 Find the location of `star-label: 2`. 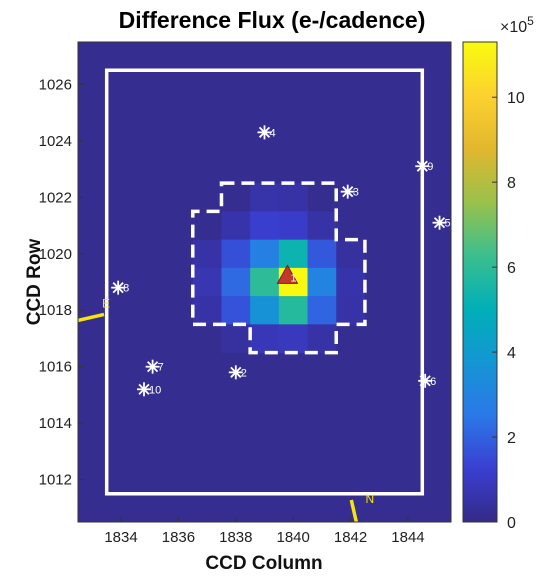

star-label: 2 is located at coordinates (244, 373).